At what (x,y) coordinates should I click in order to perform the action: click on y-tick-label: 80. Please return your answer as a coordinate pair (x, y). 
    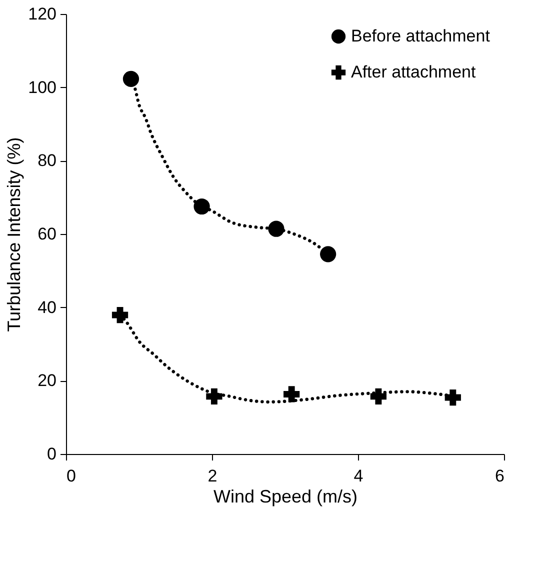
    Looking at the image, I should click on (47, 160).